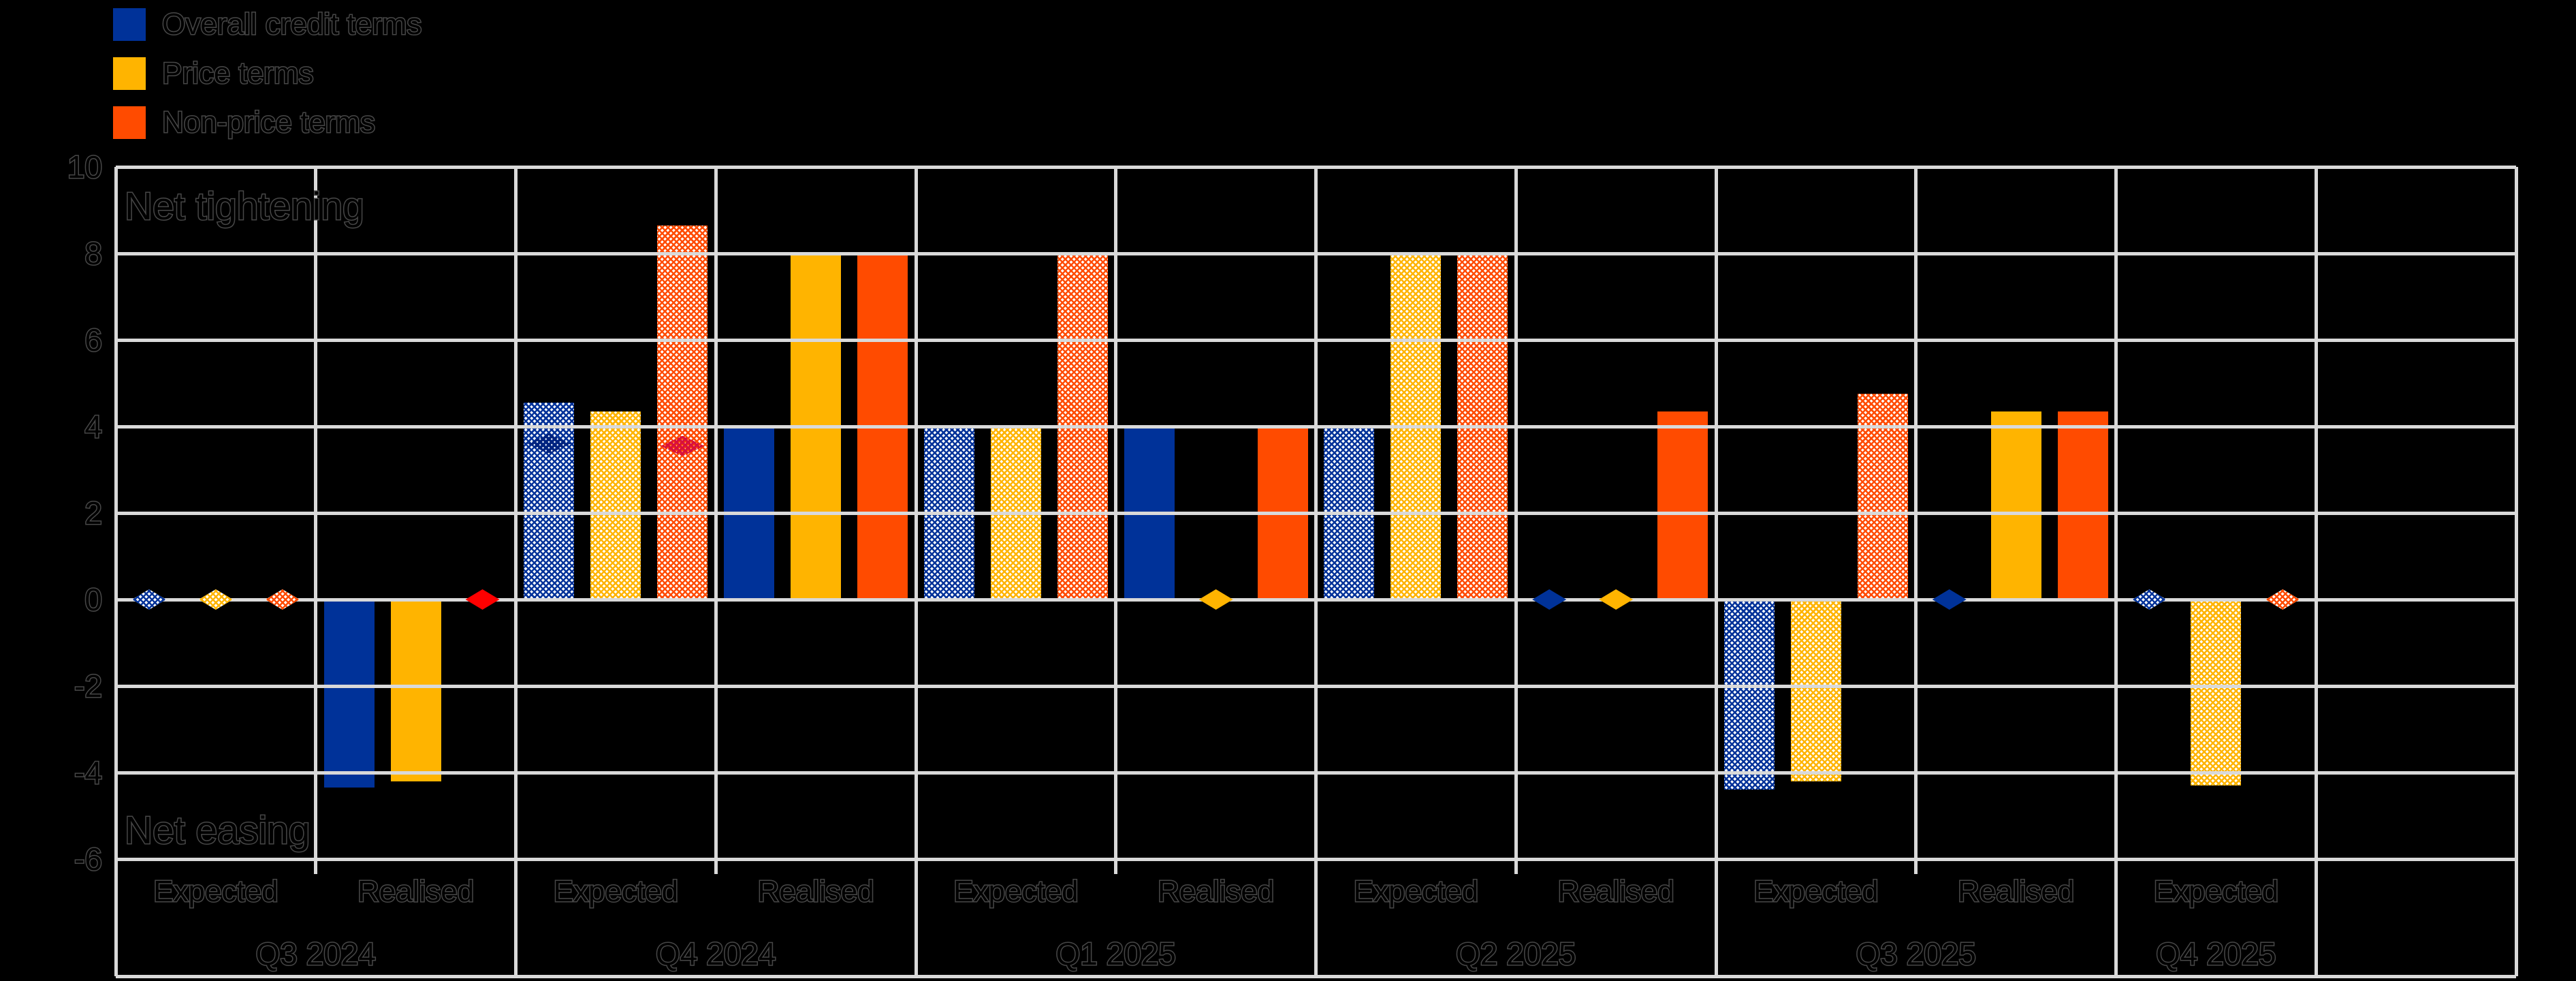 The width and height of the screenshot is (2576, 981). Describe the element at coordinates (1616, 891) in the screenshot. I see `x-label-q2-2025-realised: Realised` at that location.